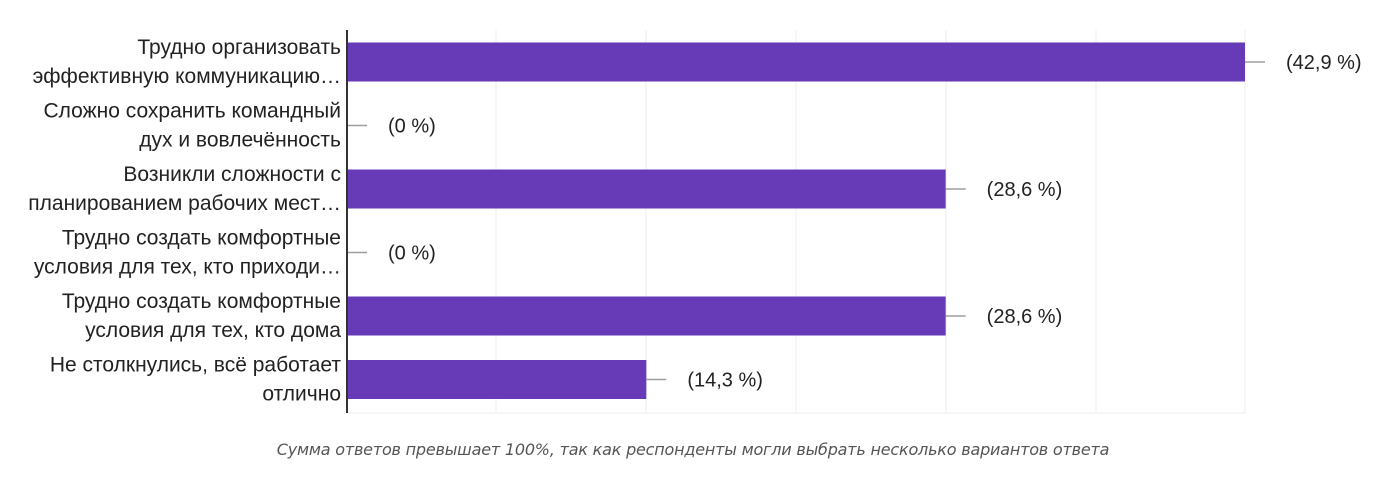  I want to click on value-label-3: (0 %), so click(412, 254).